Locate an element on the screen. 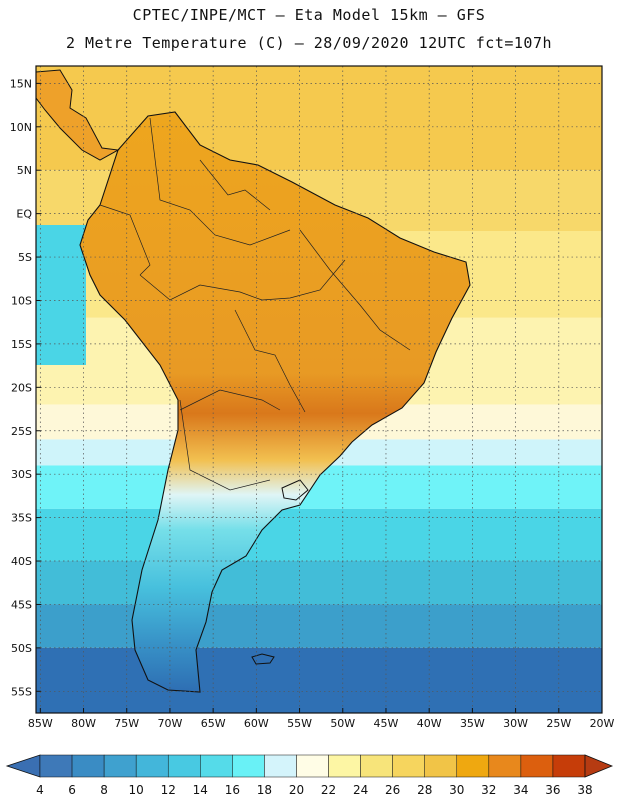 The height and width of the screenshot is (800, 618). colorbar-label: 12 is located at coordinates (168, 790).